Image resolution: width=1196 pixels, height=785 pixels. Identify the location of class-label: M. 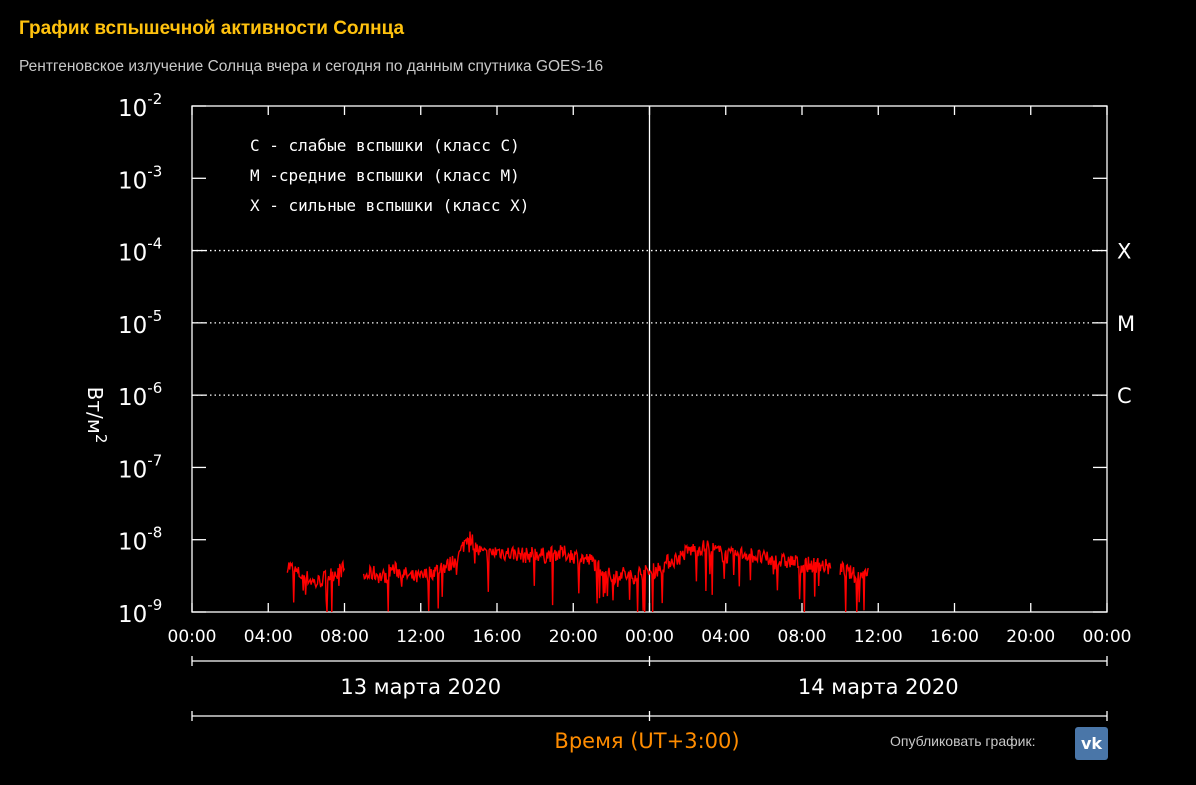
(1126, 324).